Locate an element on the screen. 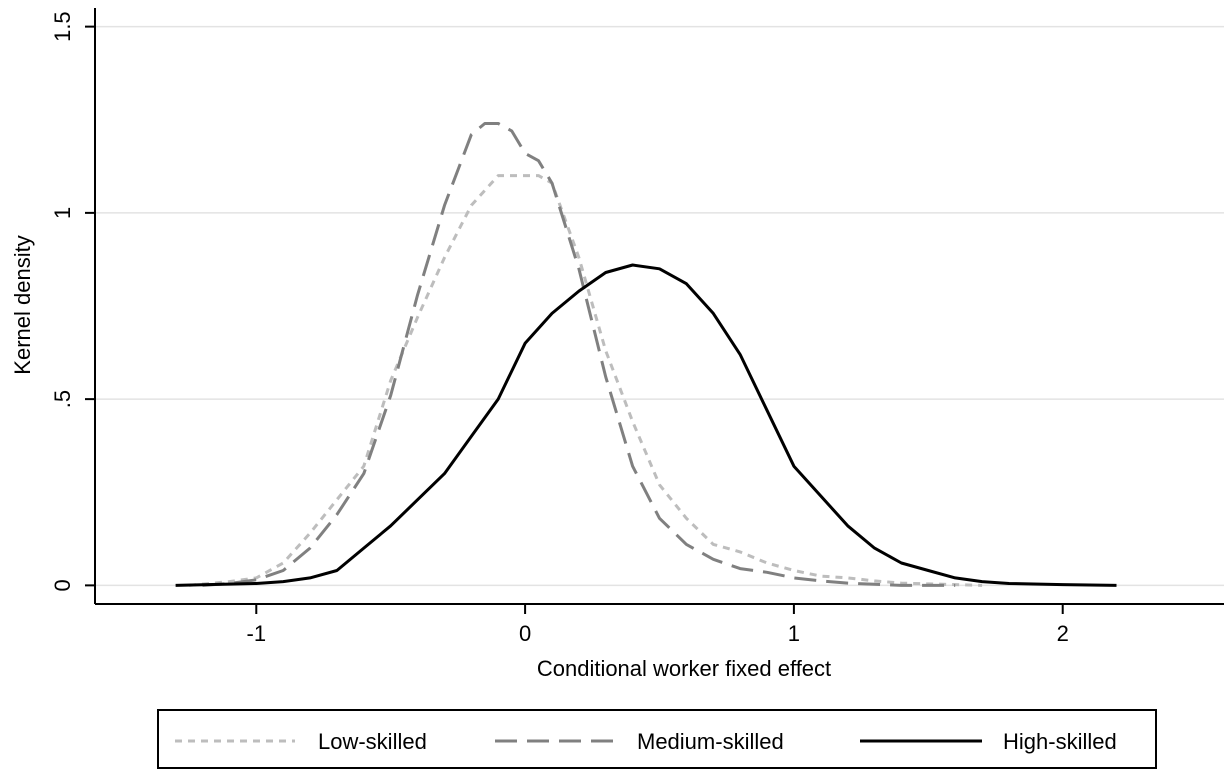 The width and height of the screenshot is (1226, 769). legend: Low-skilled Medium-skilled High-skilled is located at coordinates (657, 739).